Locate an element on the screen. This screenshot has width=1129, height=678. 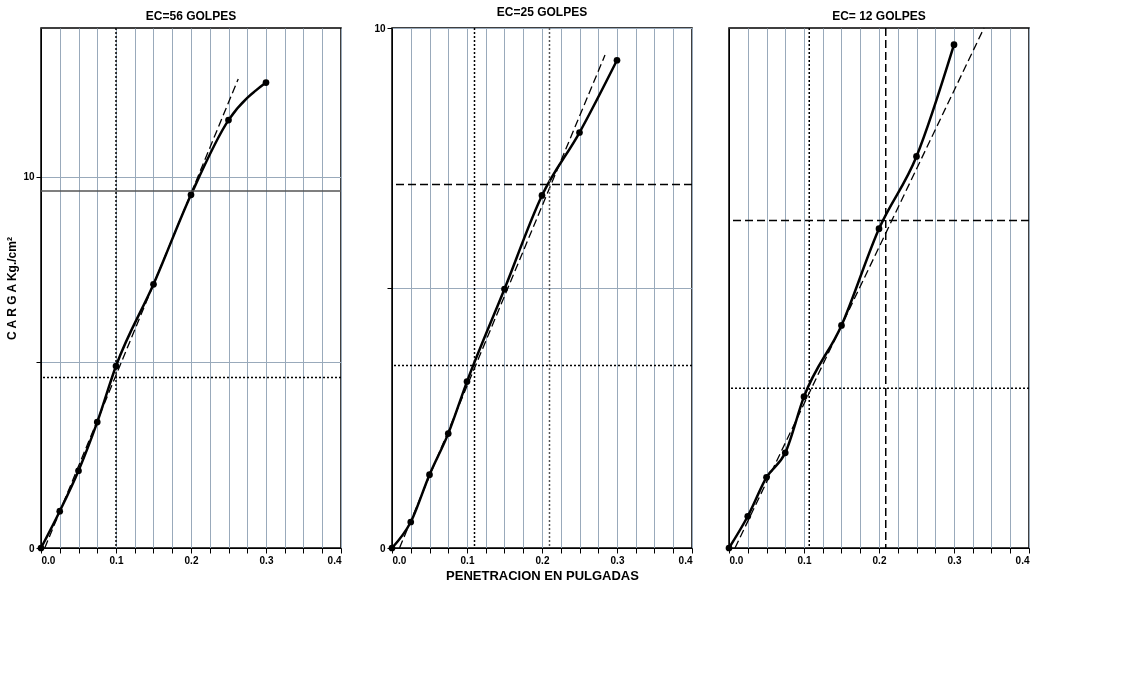
x-axis-title: PENETRACION EN PULGADAS is located at coordinates (543, 575).